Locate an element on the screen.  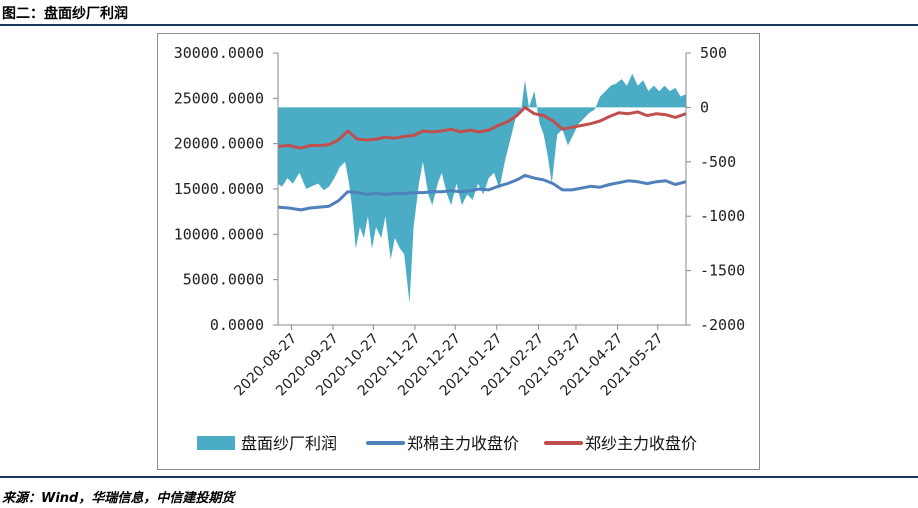
source-note: 来源：Wind，华瑞信息，中信建投期货 is located at coordinates (118, 498).